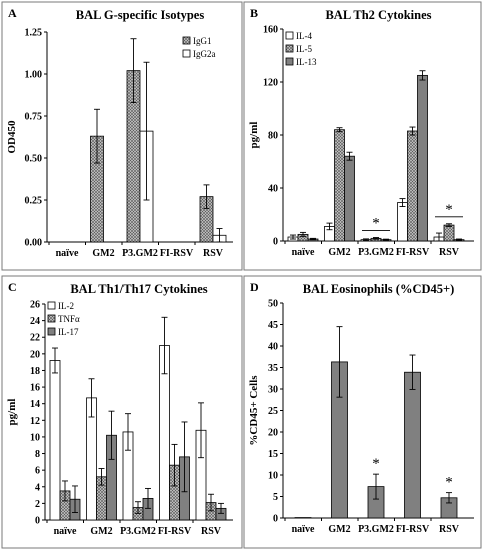 The image size is (483, 550). I want to click on y-tick-label: 45, so click(273, 325).